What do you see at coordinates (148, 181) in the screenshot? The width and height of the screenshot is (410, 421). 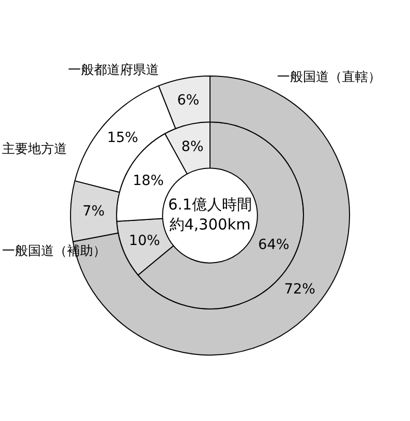 I see `data-label: 18%` at bounding box center [148, 181].